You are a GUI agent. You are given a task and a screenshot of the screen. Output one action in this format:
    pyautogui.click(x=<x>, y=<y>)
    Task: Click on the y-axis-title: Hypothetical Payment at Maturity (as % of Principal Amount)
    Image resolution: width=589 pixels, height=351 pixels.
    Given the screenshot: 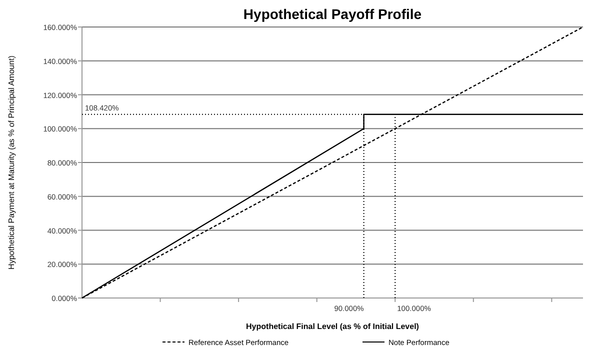 What is the action you would take?
    pyautogui.click(x=11, y=162)
    